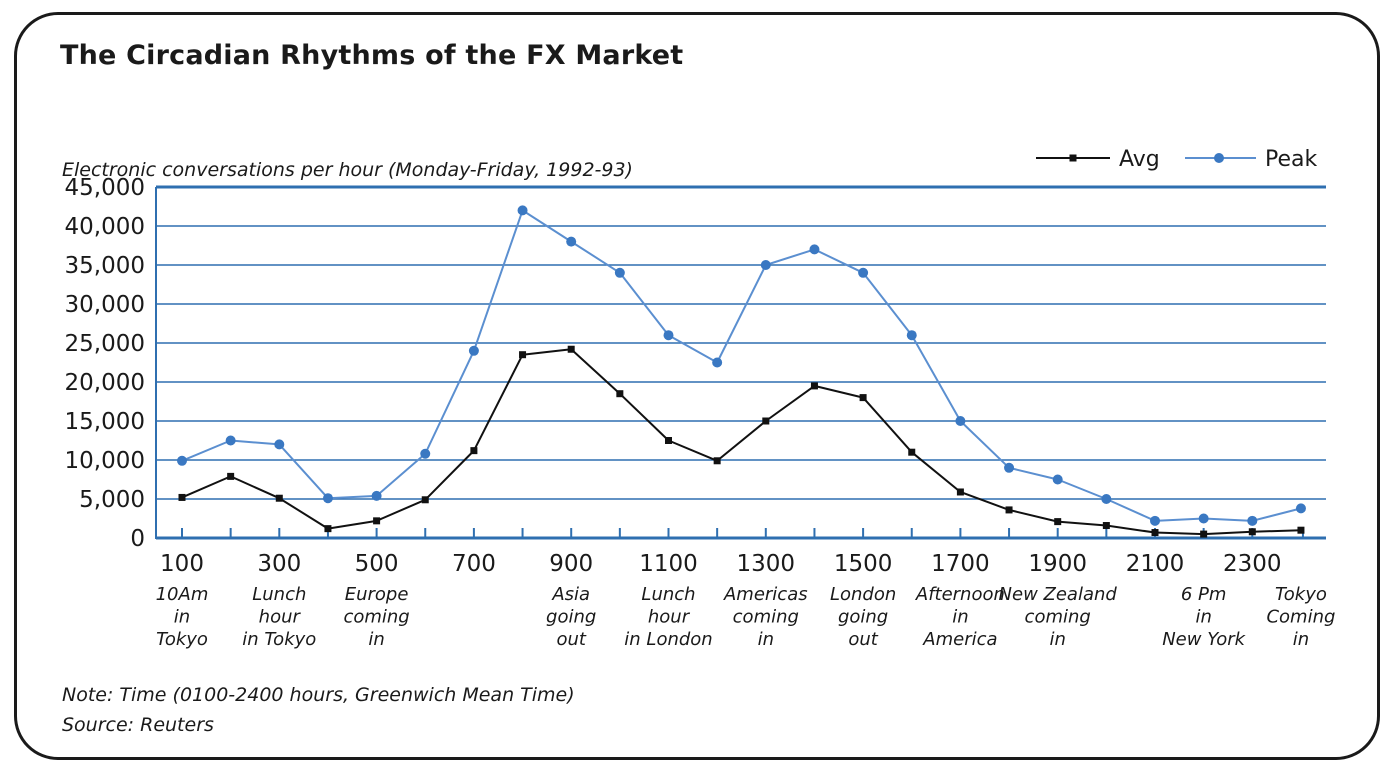 This screenshot has width=1397, height=776. Describe the element at coordinates (279, 564) in the screenshot. I see `x-tick-label: 300` at that location.